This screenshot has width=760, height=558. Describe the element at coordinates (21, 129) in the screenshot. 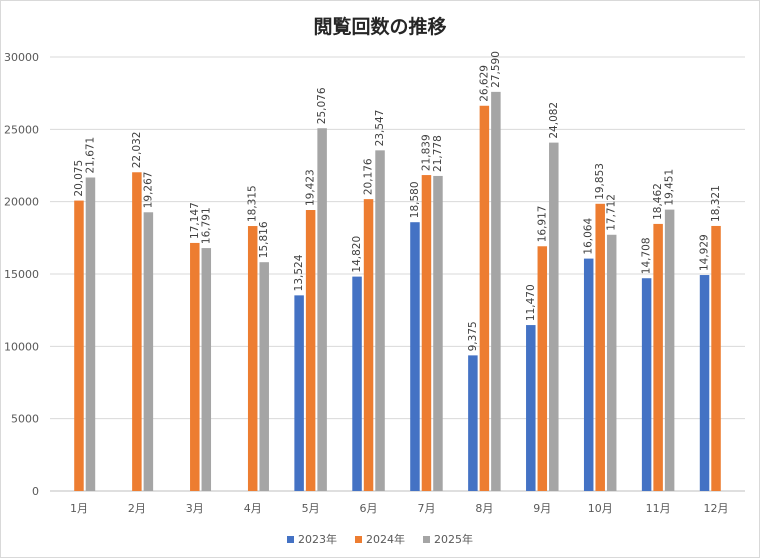

I see `y-tick-label: 25000` at that location.